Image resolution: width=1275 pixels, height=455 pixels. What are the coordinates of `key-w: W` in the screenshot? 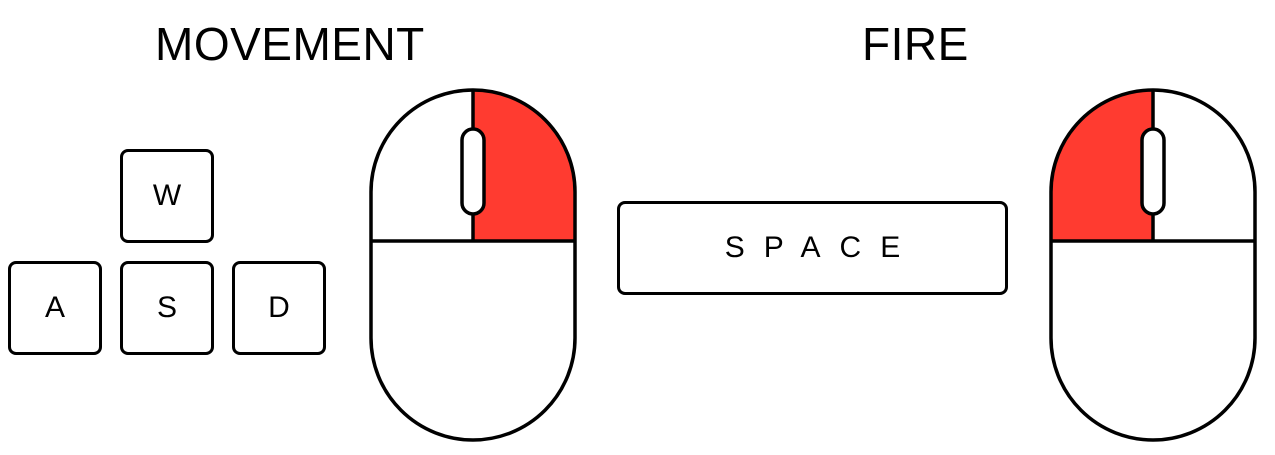 It's located at (167, 196).